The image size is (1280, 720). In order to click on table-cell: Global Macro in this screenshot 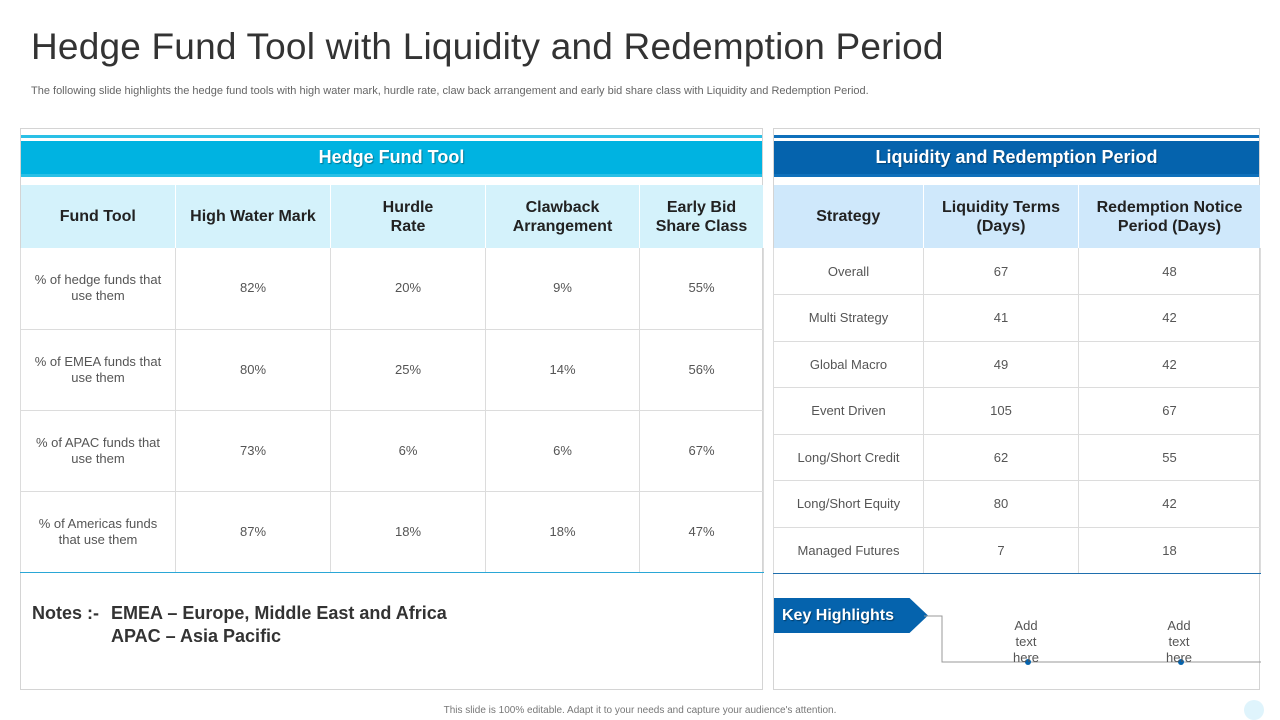, I will do `click(848, 364)`.